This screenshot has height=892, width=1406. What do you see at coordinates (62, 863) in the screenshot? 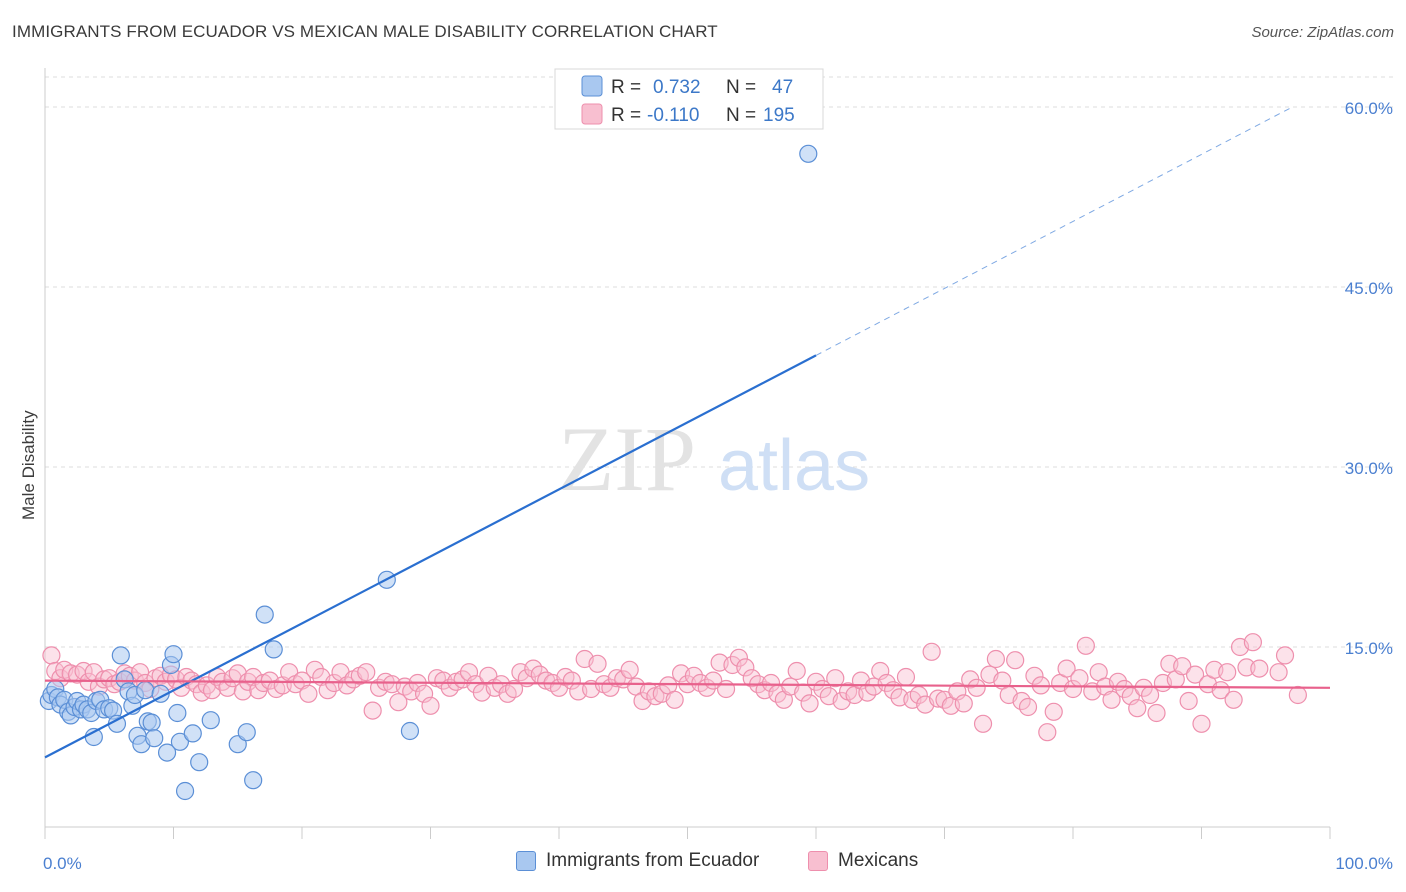
I see `x-tick-label-0: 0.0%` at bounding box center [62, 863].